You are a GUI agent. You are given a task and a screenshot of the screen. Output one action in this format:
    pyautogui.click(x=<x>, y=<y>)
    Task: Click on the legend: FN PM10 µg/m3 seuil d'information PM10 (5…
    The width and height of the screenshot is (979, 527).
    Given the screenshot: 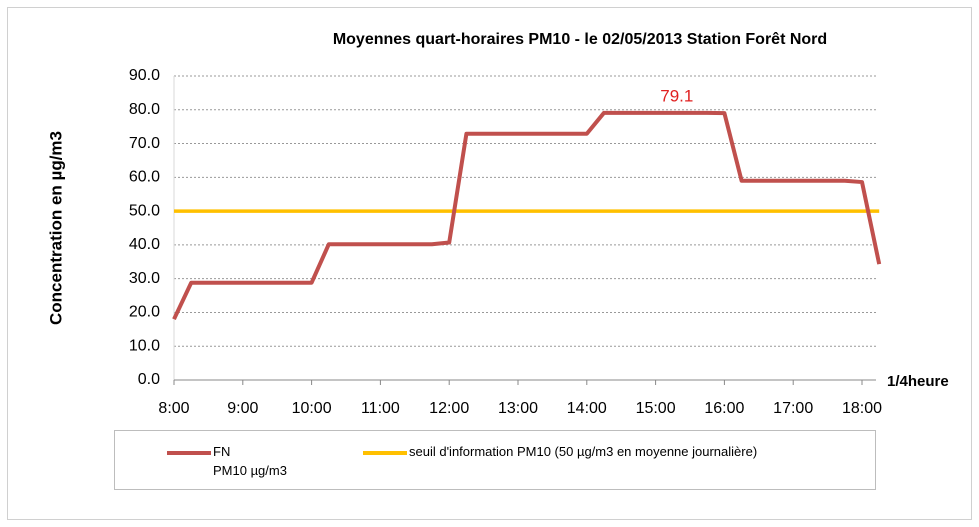 What is the action you would take?
    pyautogui.click(x=495, y=460)
    